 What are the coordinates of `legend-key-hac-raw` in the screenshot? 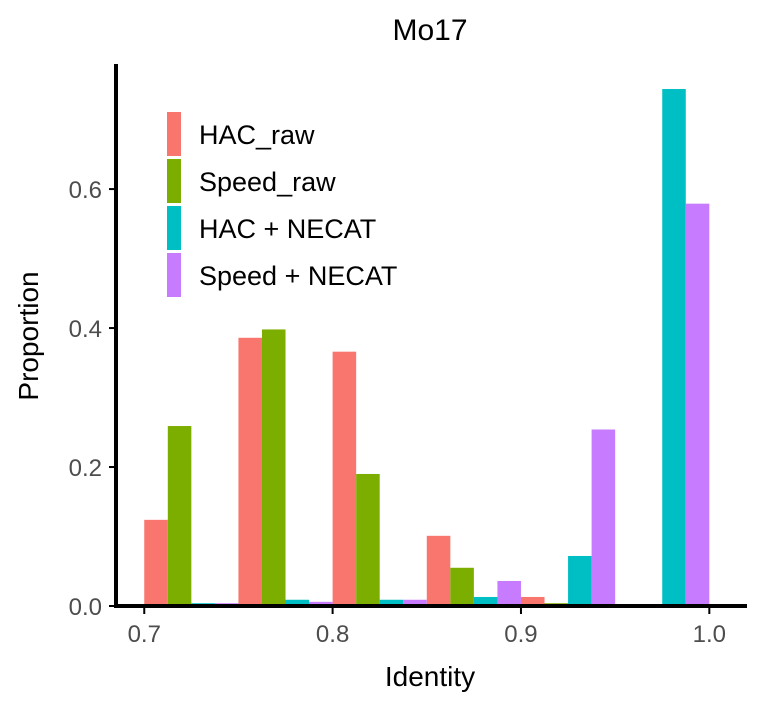 It's located at (174, 134).